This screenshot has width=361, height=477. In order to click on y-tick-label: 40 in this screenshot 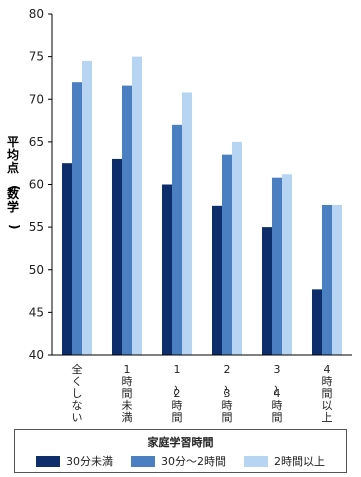, I will do `click(36, 355)`.